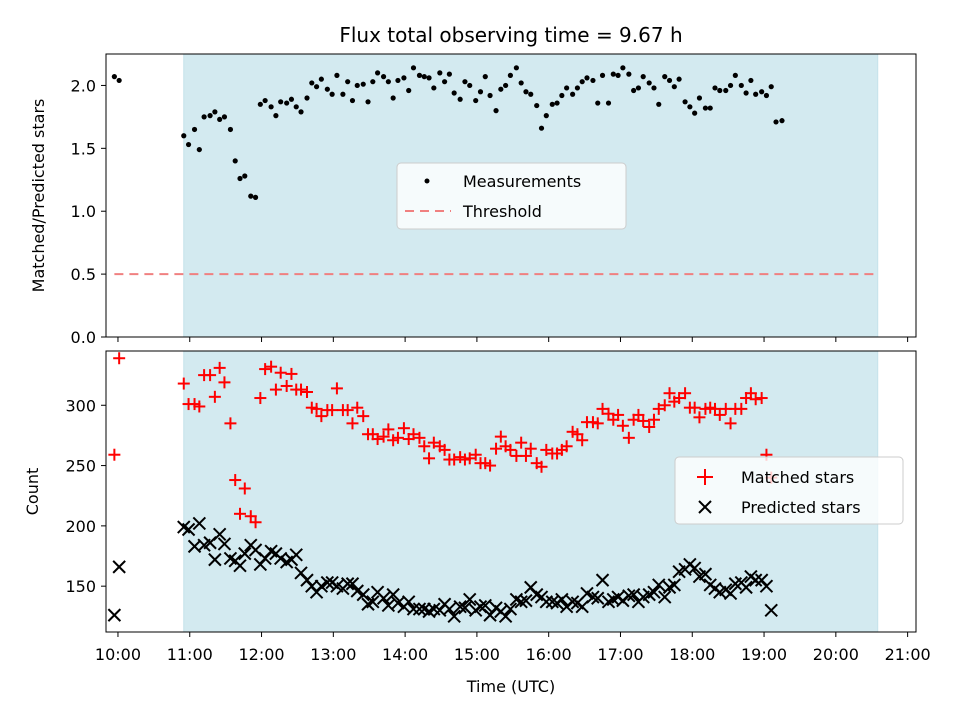 This screenshot has width=960, height=720. Describe the element at coordinates (620, 654) in the screenshot. I see `x-tick-label: 17:00` at that location.